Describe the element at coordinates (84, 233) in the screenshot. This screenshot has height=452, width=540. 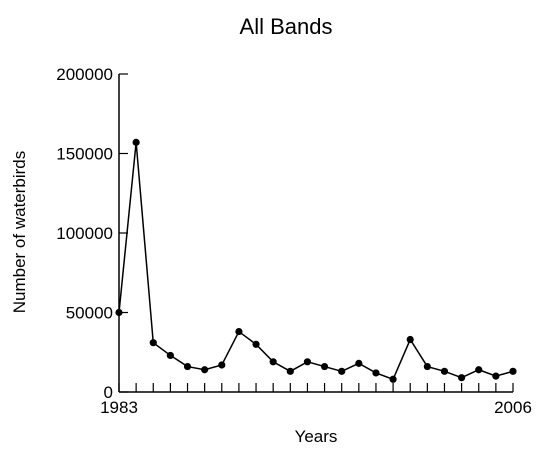
I see `y-tick-label: 100000` at that location.